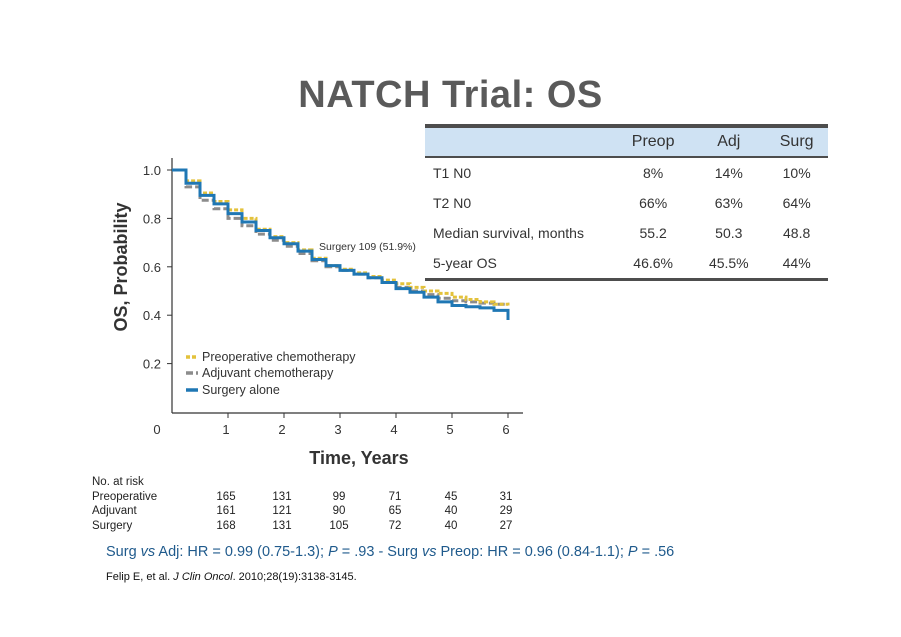 The image size is (901, 637). What do you see at coordinates (451, 496) in the screenshot?
I see `at-risk-value: 45` at bounding box center [451, 496].